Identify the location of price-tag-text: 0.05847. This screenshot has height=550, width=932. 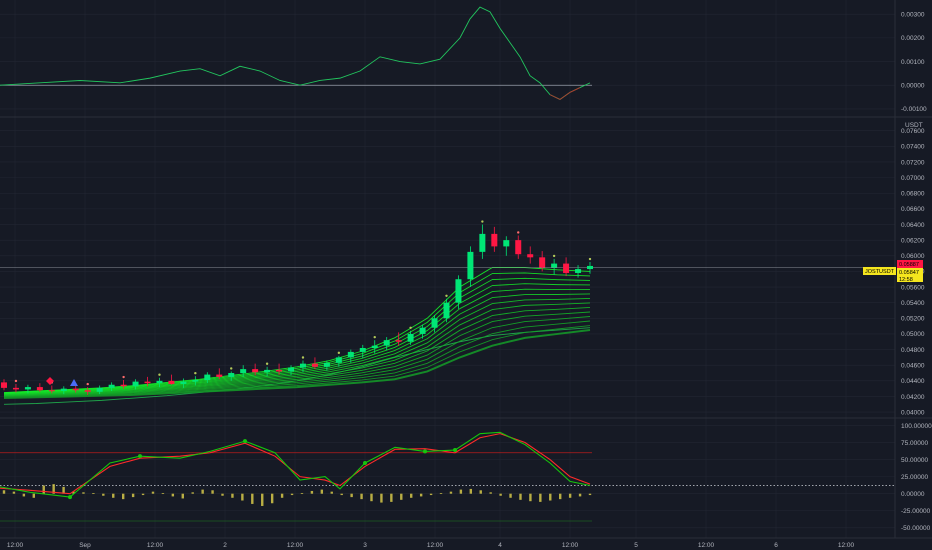
(909, 273).